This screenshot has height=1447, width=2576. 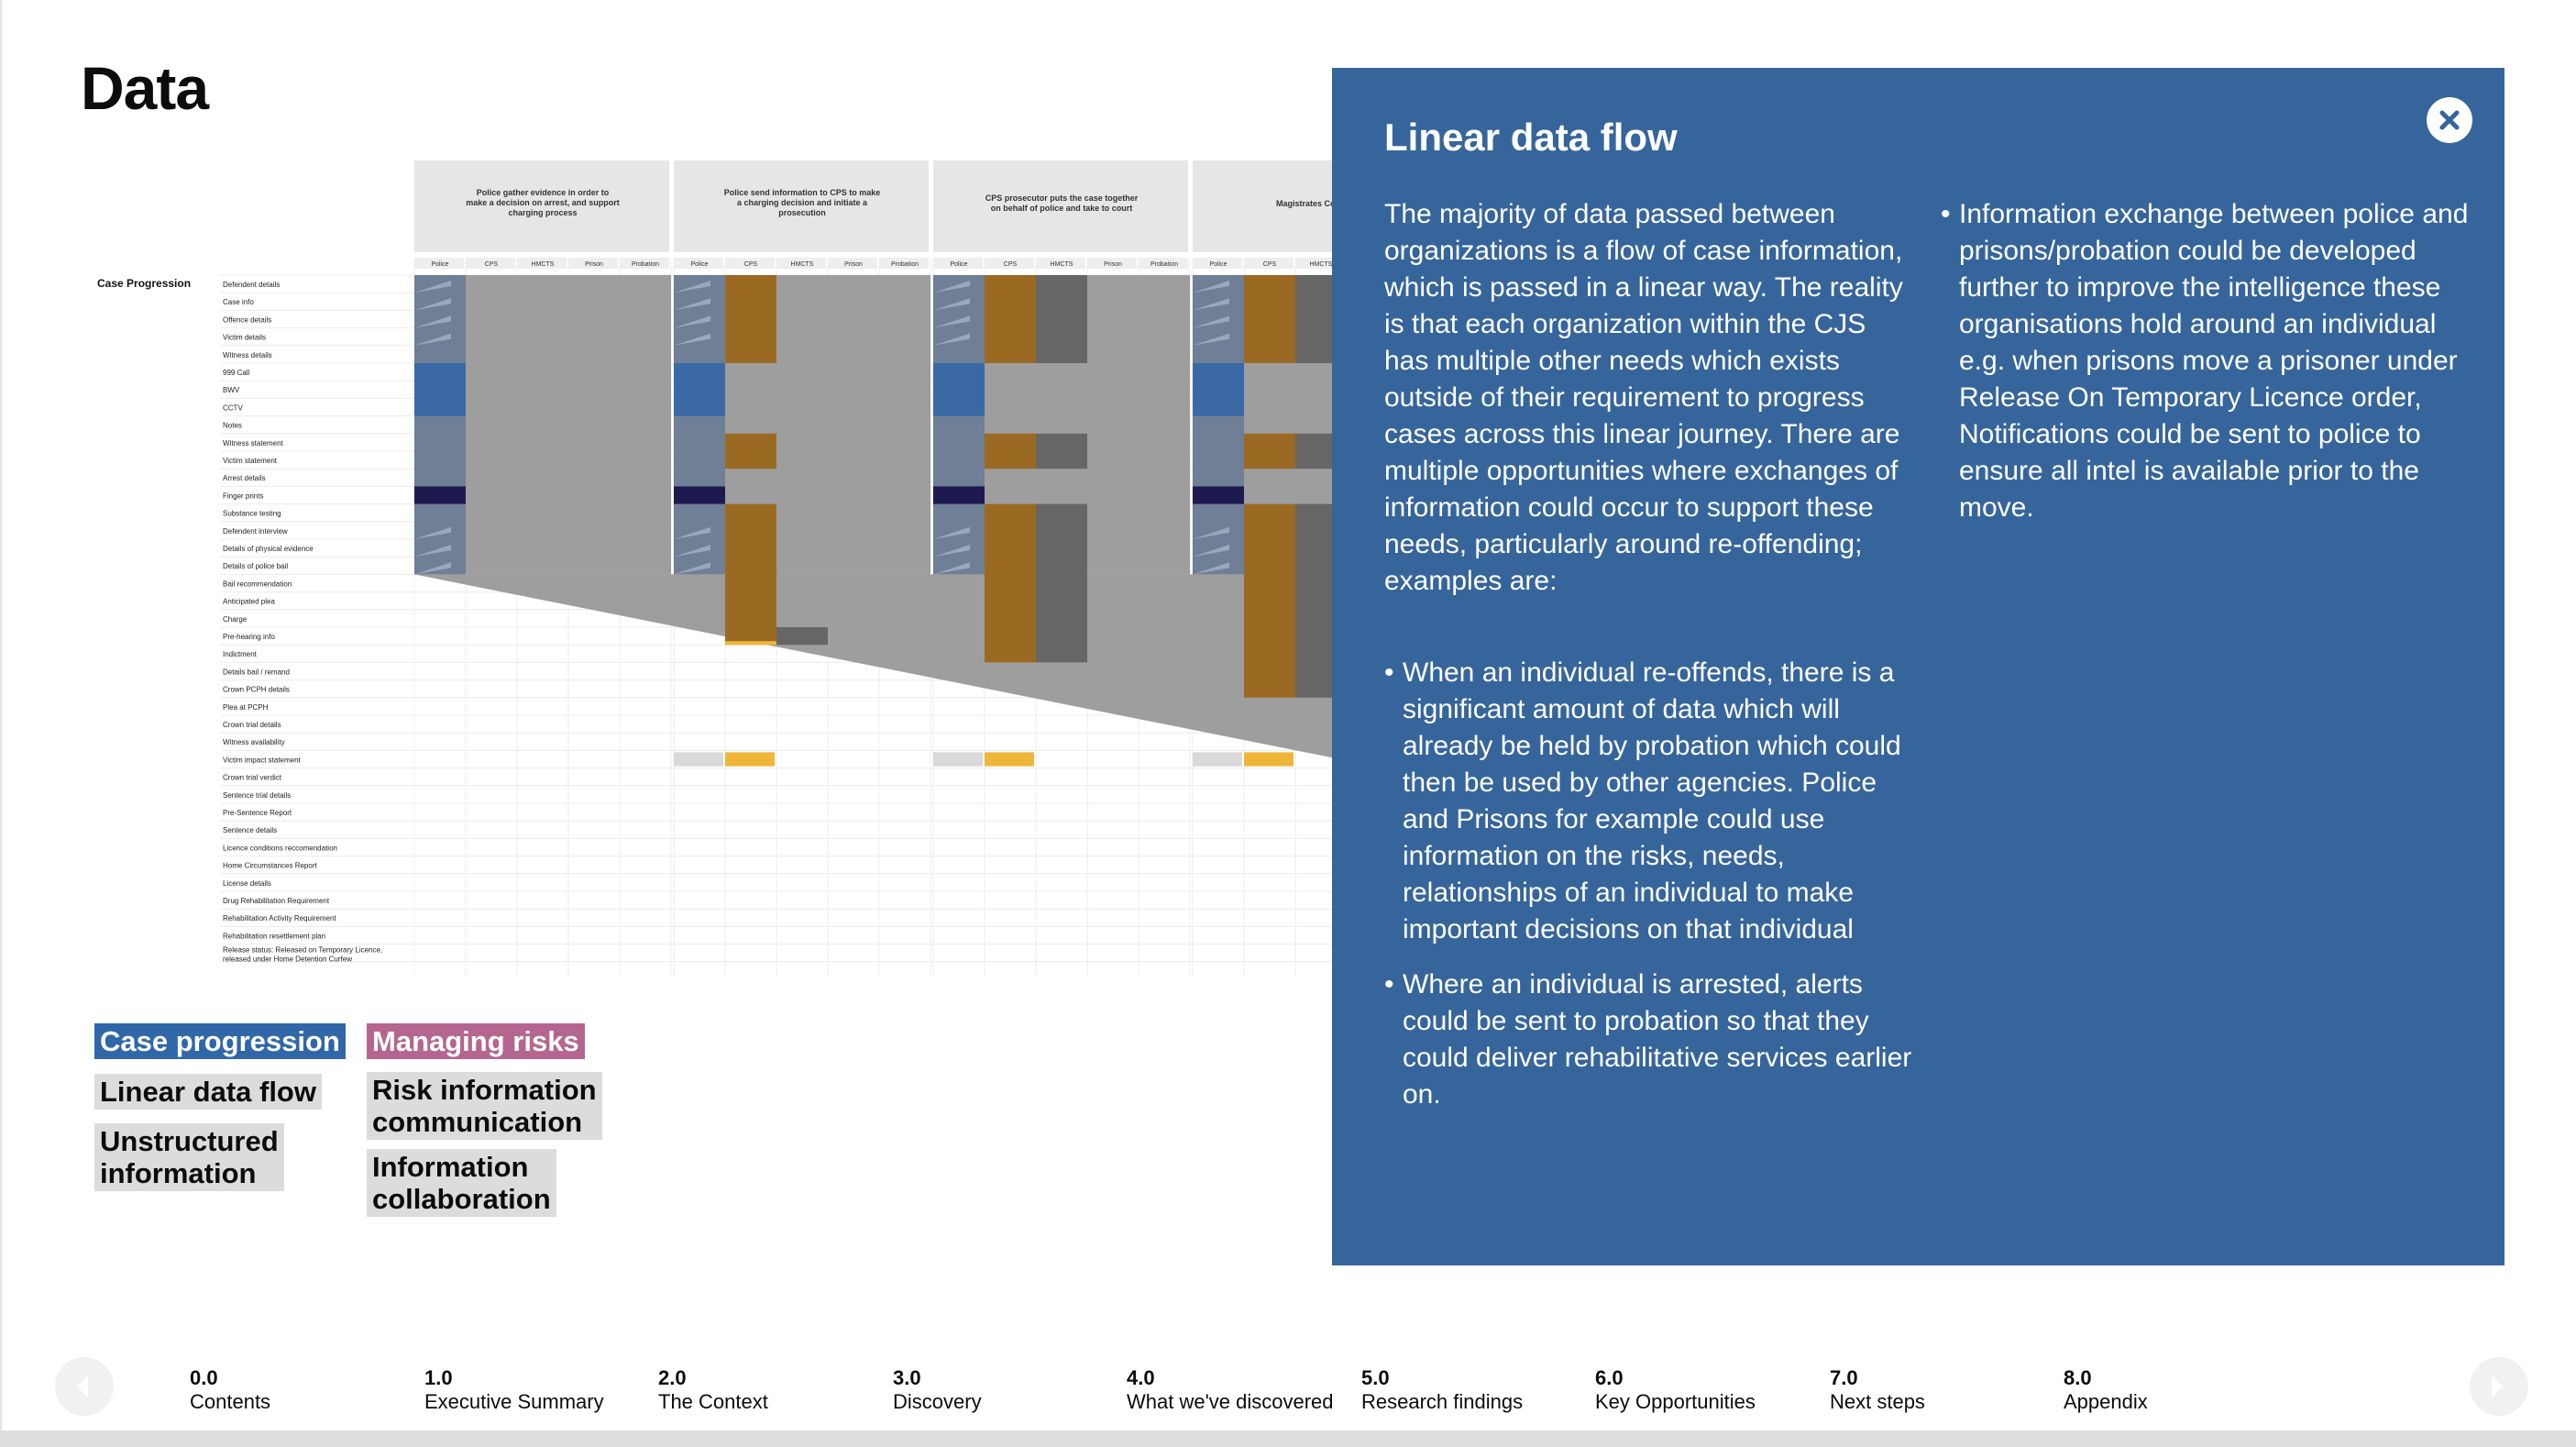 What do you see at coordinates (279, 918) in the screenshot?
I see `row-label: Rehabilitation Activity Requirement` at bounding box center [279, 918].